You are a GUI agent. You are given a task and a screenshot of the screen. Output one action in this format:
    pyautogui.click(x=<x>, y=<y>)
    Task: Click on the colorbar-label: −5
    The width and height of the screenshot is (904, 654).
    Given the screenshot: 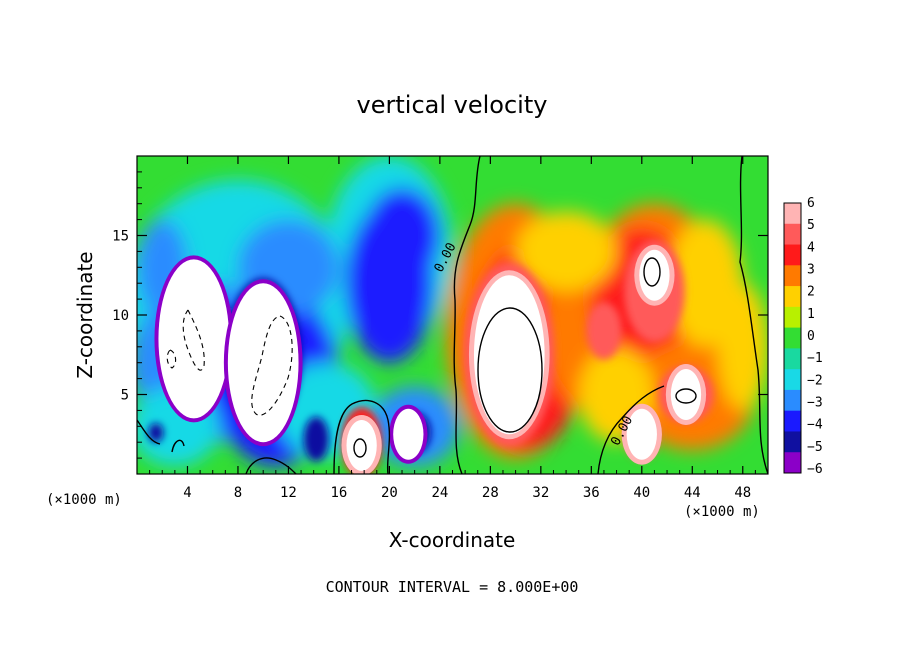 What is the action you would take?
    pyautogui.click(x=815, y=447)
    